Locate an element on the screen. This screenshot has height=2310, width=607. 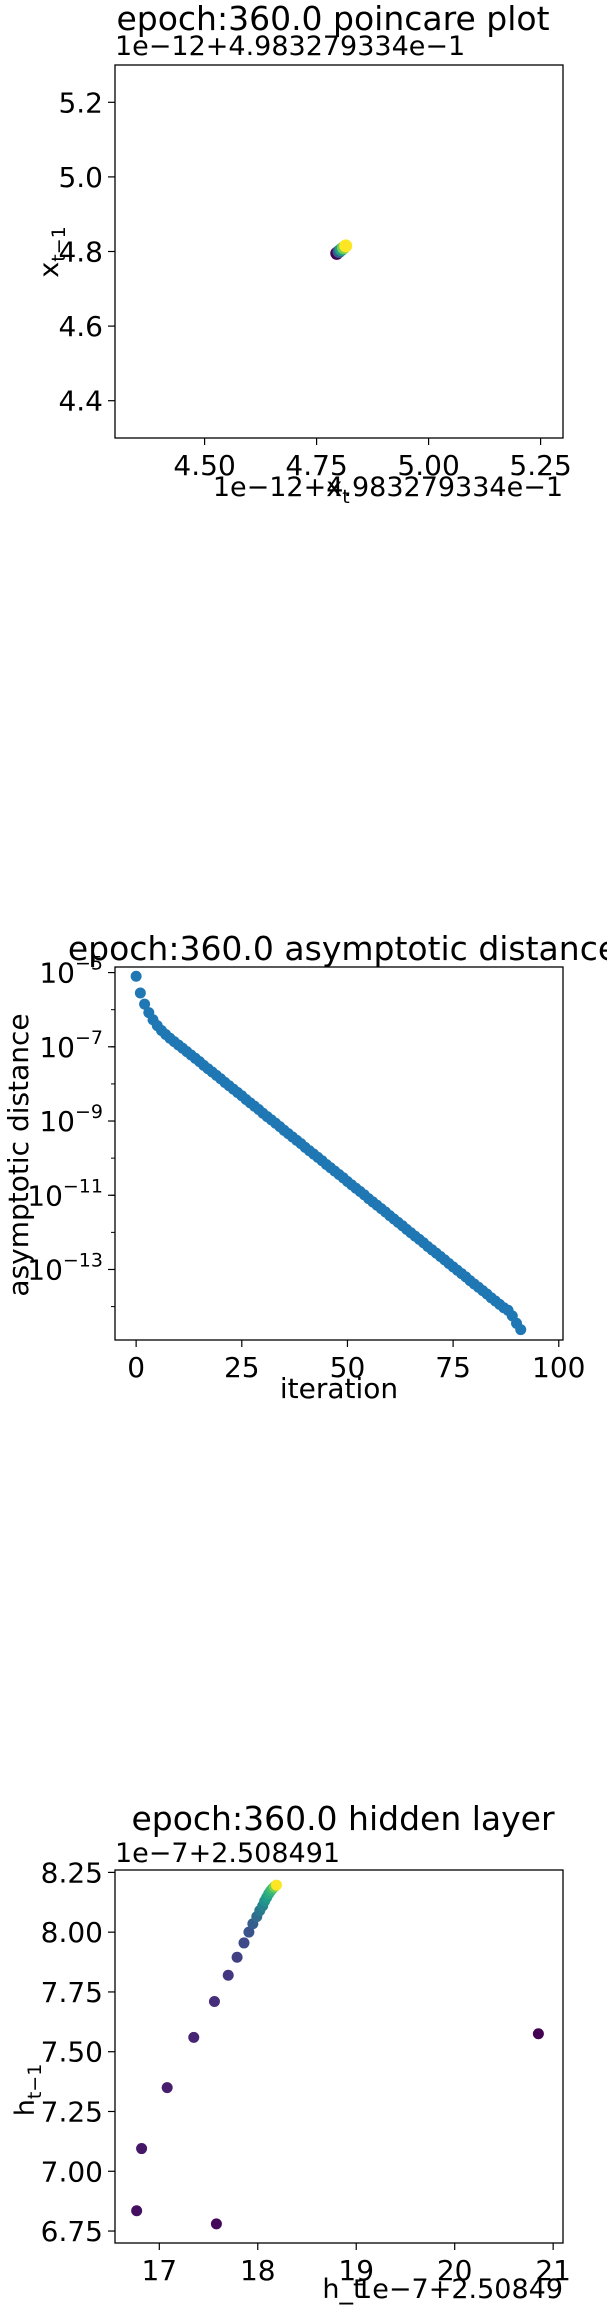
x-axis-label: iteration is located at coordinates (339, 1388).